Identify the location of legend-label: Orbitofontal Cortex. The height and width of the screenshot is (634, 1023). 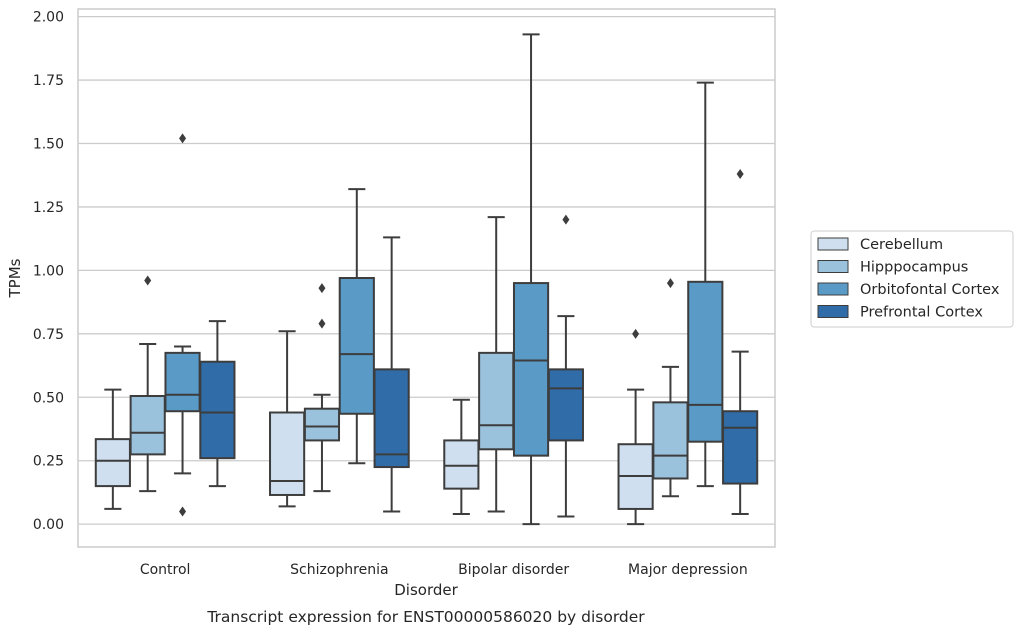
(930, 290).